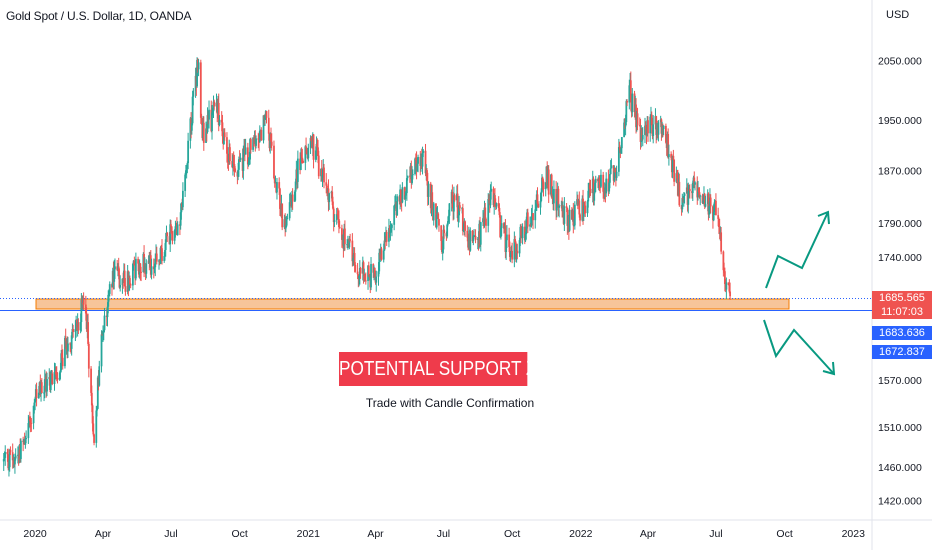 The image size is (932, 550). Describe the element at coordinates (900, 381) in the screenshot. I see `y-tick-label: 1570.000` at that location.